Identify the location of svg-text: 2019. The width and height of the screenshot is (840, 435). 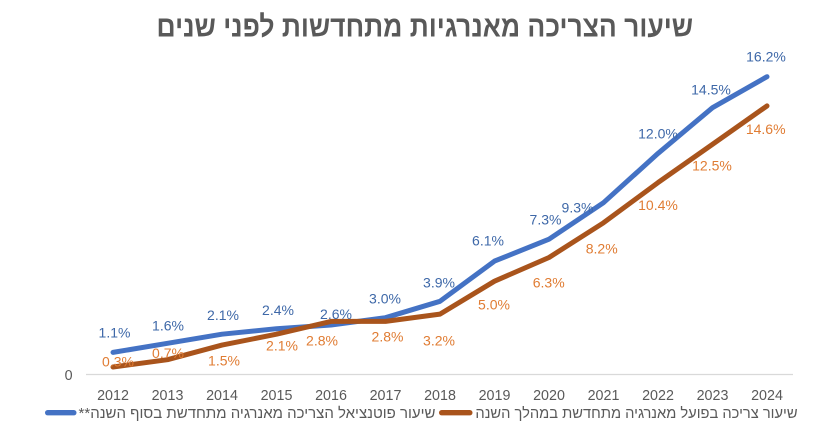
(495, 396).